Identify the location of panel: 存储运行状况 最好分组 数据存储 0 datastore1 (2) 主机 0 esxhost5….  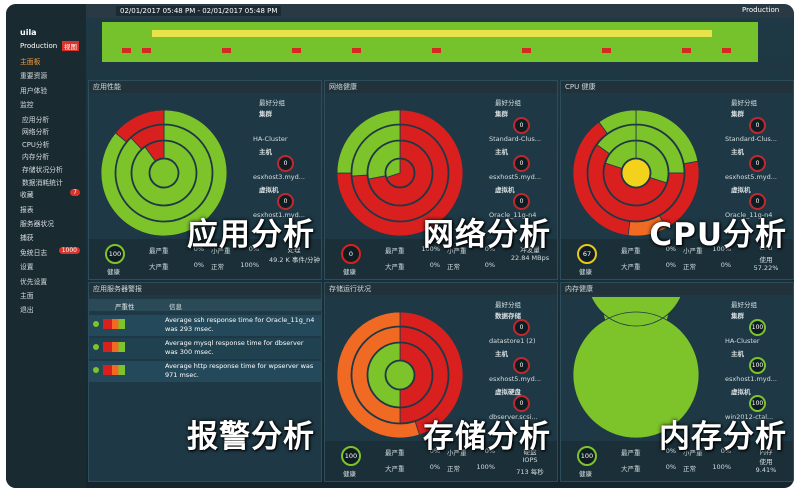
(441, 382).